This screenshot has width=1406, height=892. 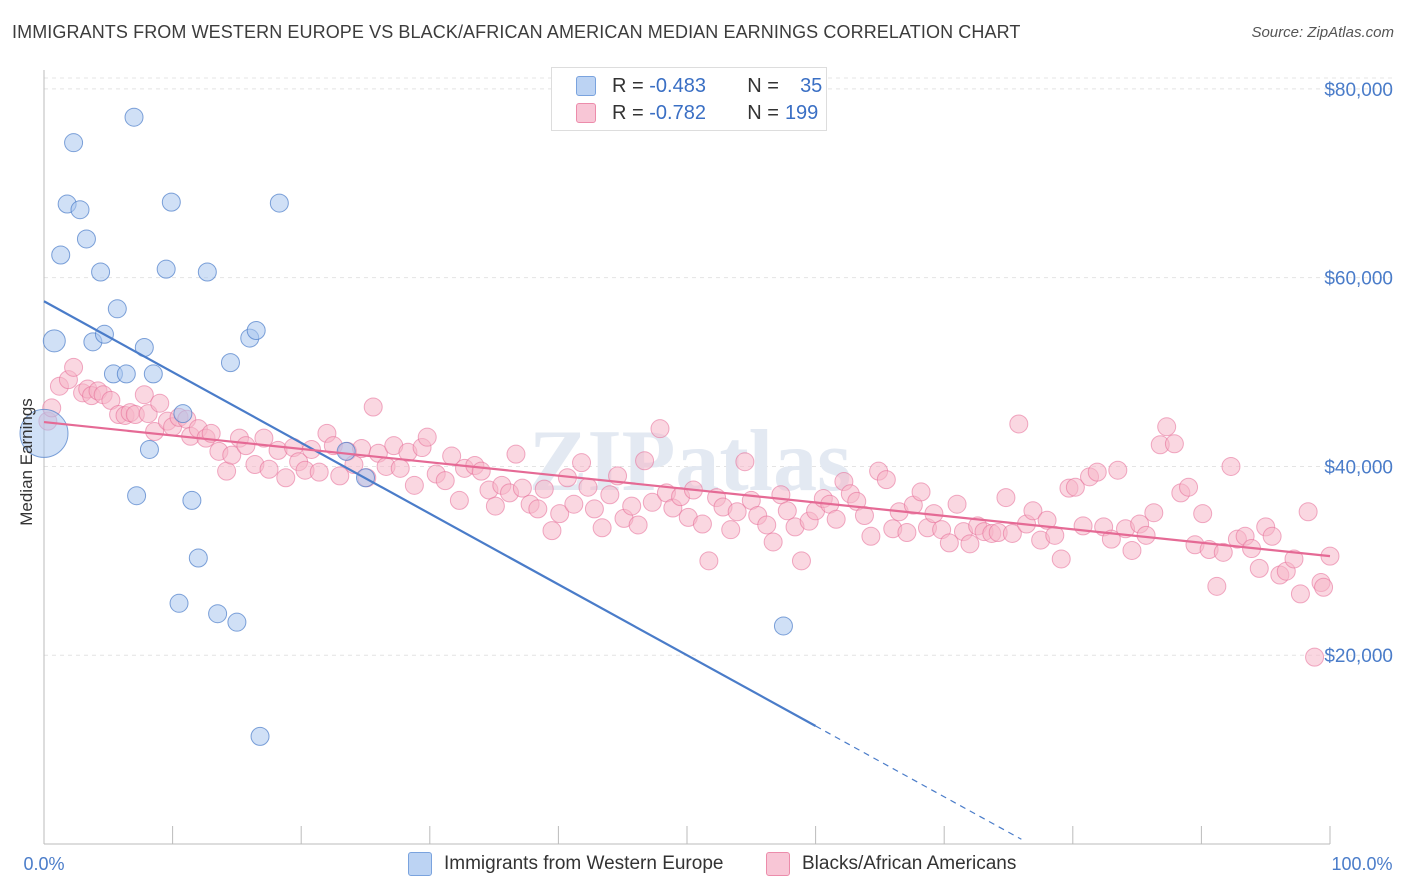 I want to click on legend-r-value: -0.483, so click(x=677, y=85).